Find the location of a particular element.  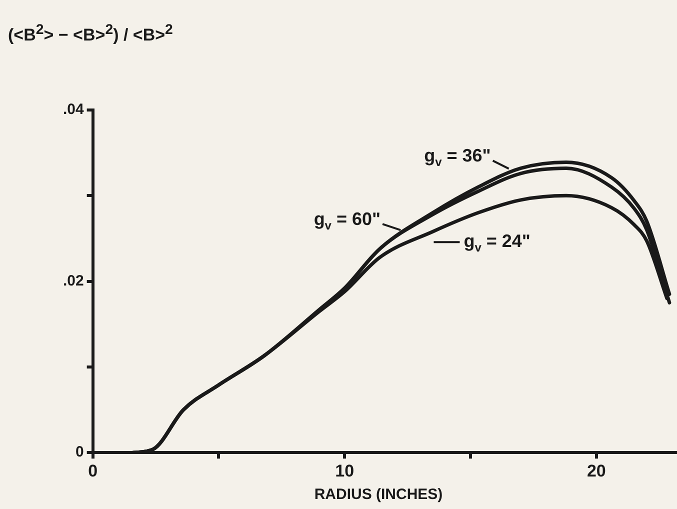

y-tick-label: .04 is located at coordinates (73, 109).